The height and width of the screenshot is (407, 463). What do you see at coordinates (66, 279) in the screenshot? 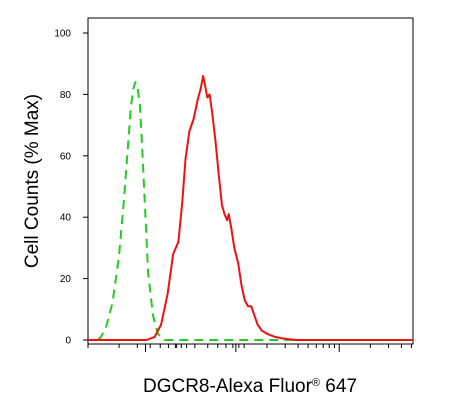
I see `y-tick-label-1: 20` at bounding box center [66, 279].